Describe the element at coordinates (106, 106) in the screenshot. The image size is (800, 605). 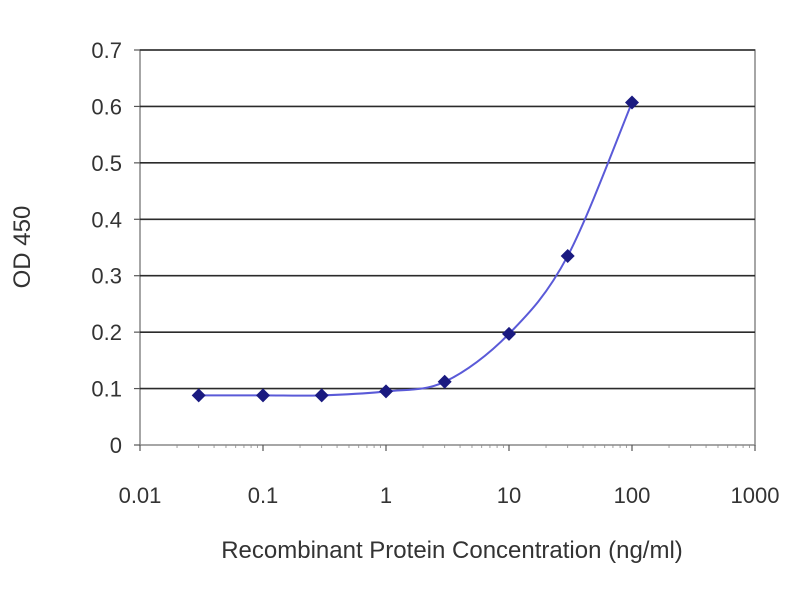
I see `y-tick-label-6: 0.6` at that location.